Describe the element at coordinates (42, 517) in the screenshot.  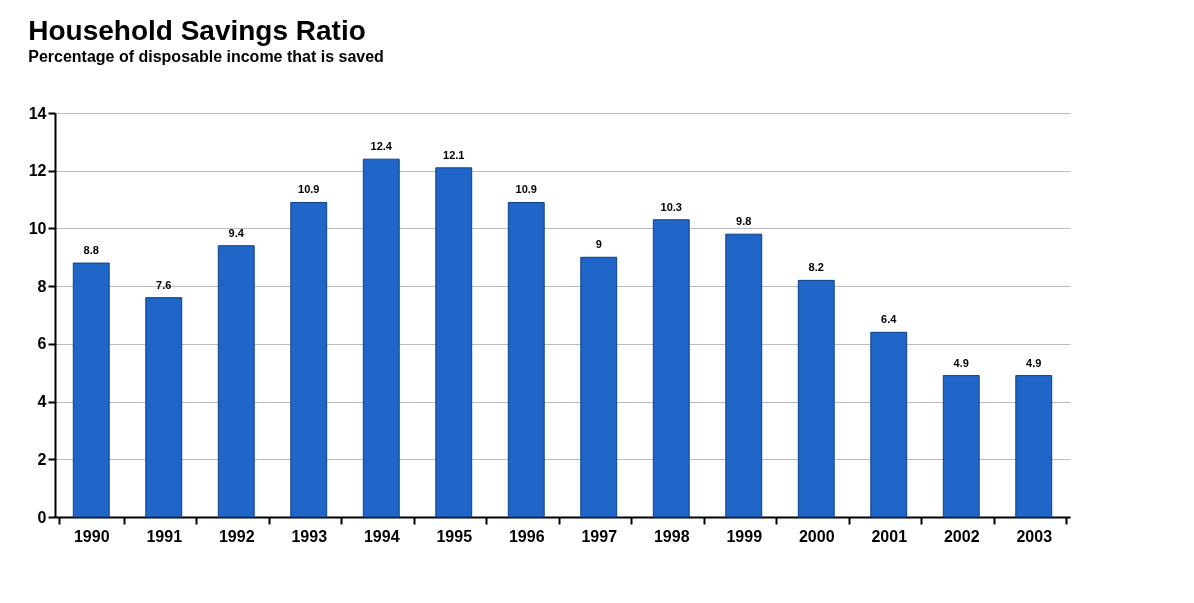
I see `y-tick-label: 0` at that location.